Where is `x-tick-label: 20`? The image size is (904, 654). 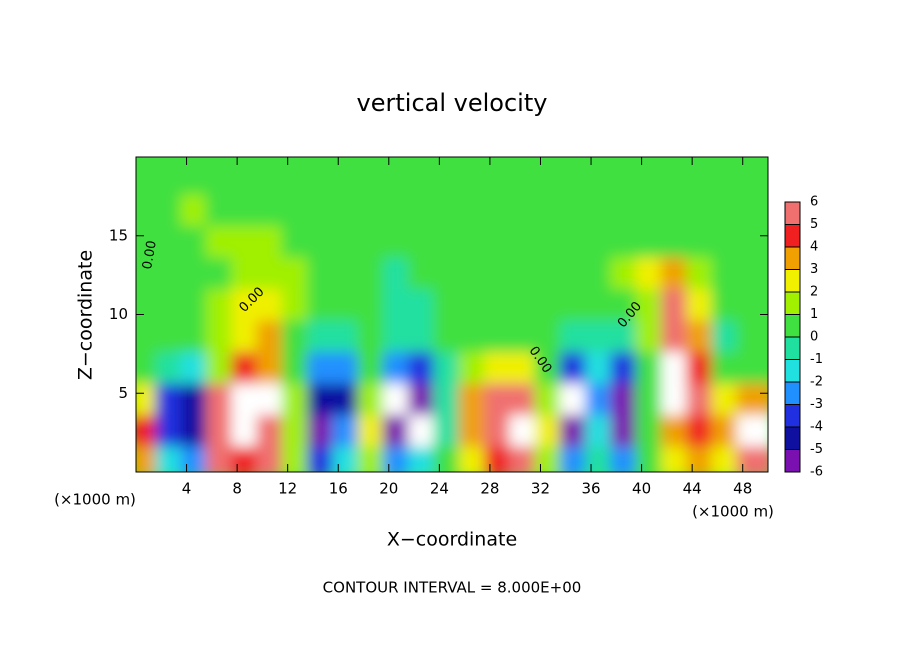 x-tick-label: 20 is located at coordinates (388, 489).